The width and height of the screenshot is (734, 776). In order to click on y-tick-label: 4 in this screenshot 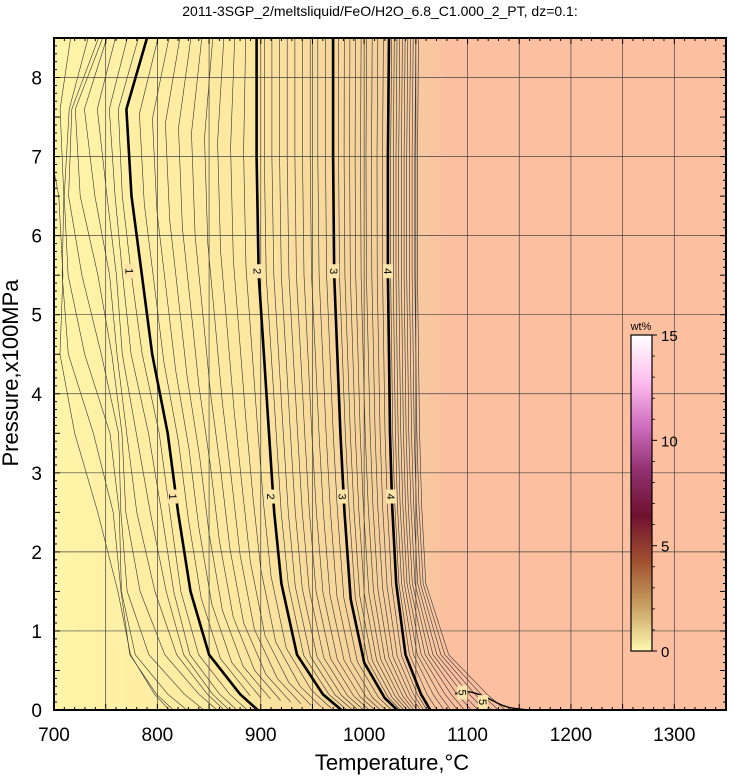, I will do `click(36, 395)`.